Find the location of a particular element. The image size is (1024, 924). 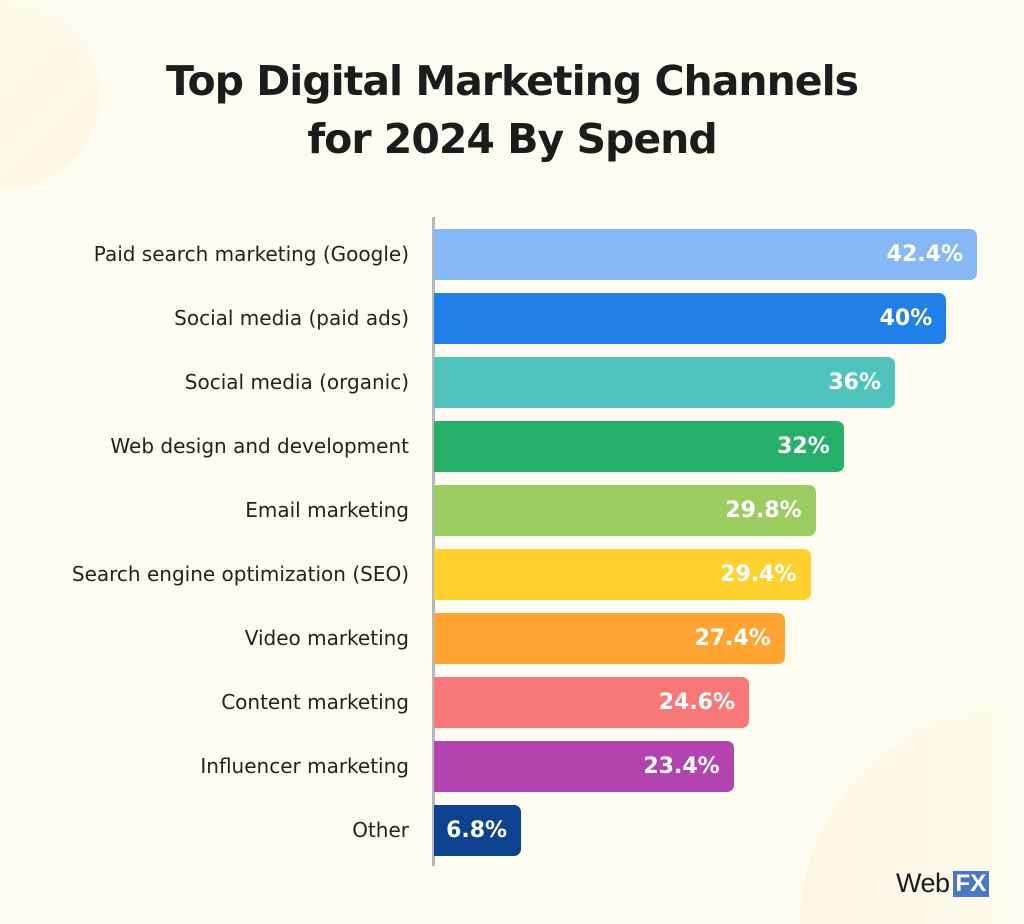

data-label: 24.6% is located at coordinates (697, 702).